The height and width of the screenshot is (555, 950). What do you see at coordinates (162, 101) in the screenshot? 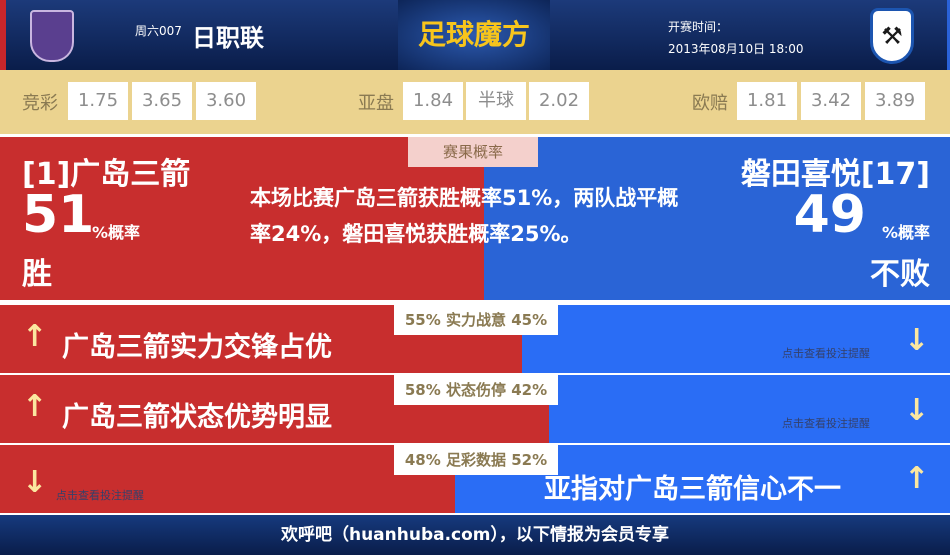
I see `jc-odd: 3.65` at bounding box center [162, 101].